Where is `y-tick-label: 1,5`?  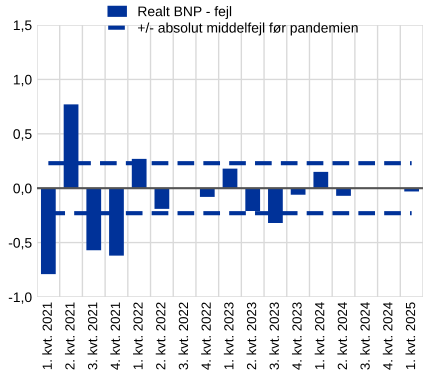 y-tick-label: 1,5 is located at coordinates (23, 26).